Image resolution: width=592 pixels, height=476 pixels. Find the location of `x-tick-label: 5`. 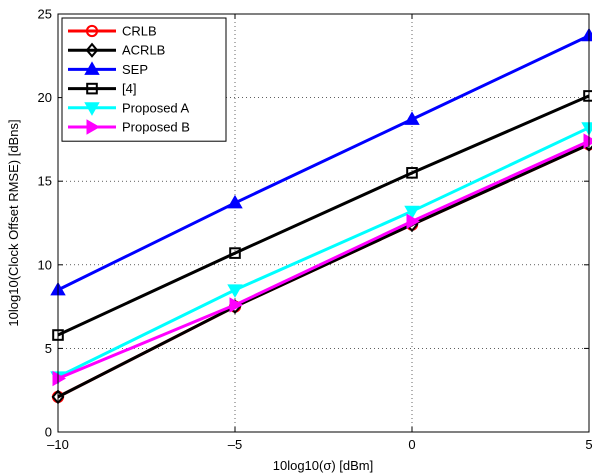

x-tick-label: 5 is located at coordinates (588, 444).